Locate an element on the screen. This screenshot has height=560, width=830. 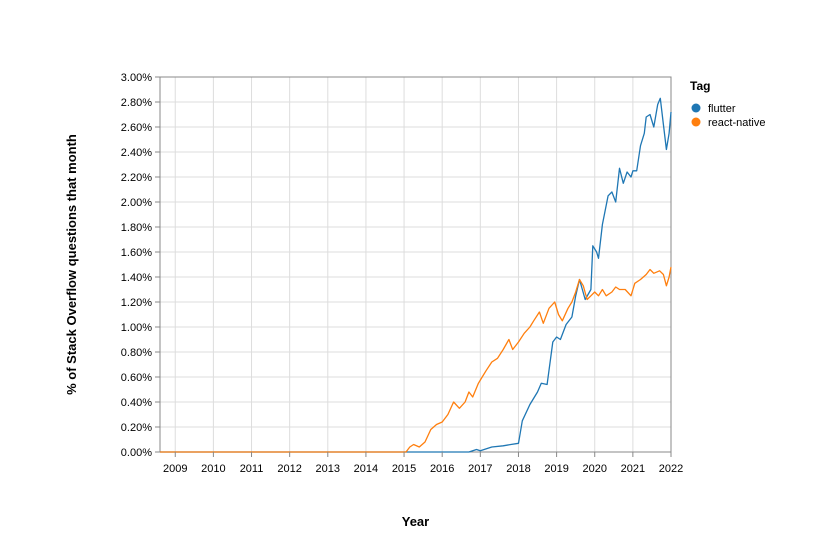
legend-label-react-native: react-native is located at coordinates (736, 123).